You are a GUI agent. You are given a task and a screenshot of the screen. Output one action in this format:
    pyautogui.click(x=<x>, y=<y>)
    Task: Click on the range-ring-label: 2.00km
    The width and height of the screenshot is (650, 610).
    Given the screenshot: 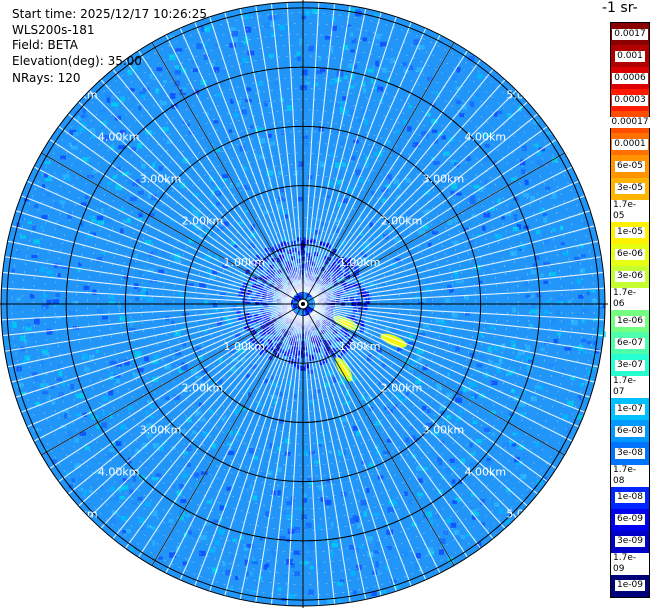 What is the action you would take?
    pyautogui.click(x=203, y=220)
    